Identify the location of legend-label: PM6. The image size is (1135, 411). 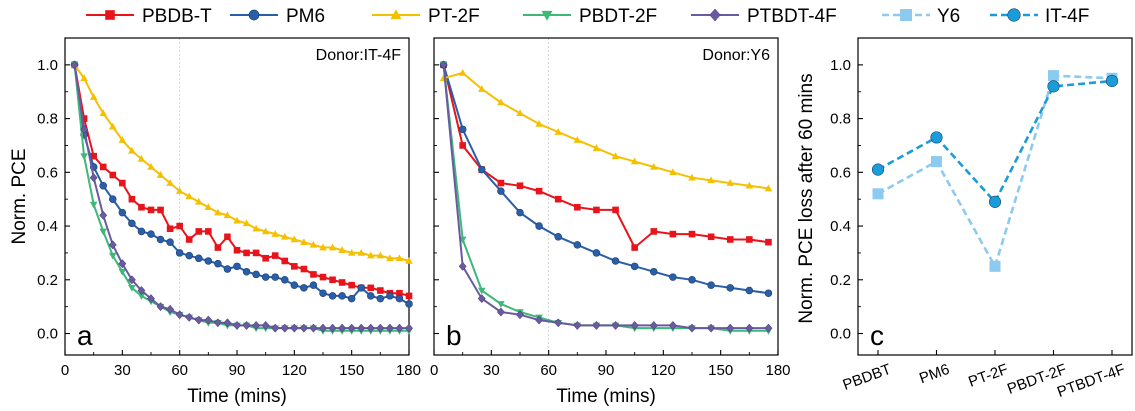
(305, 16).